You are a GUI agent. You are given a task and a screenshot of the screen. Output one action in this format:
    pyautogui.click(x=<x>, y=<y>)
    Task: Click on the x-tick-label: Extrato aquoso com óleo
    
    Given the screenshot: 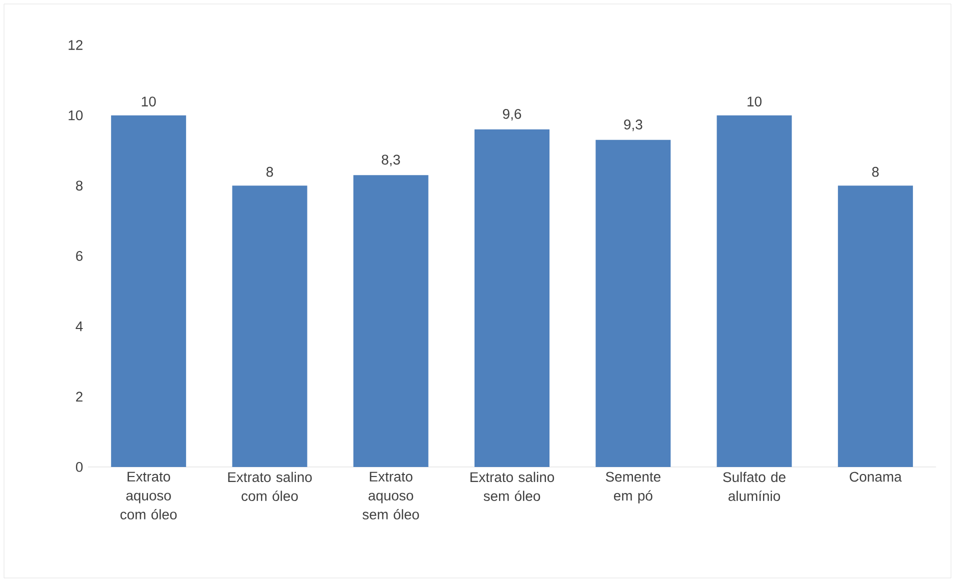 What is the action you would take?
    pyautogui.click(x=148, y=496)
    